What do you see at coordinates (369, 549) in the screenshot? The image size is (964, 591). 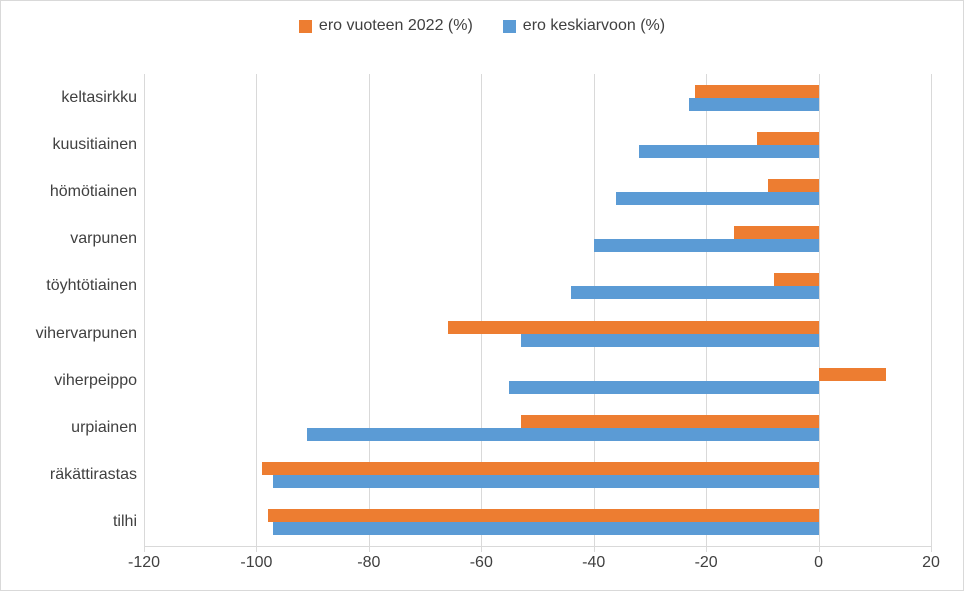 I see `tick-mark-x--80` at bounding box center [369, 549].